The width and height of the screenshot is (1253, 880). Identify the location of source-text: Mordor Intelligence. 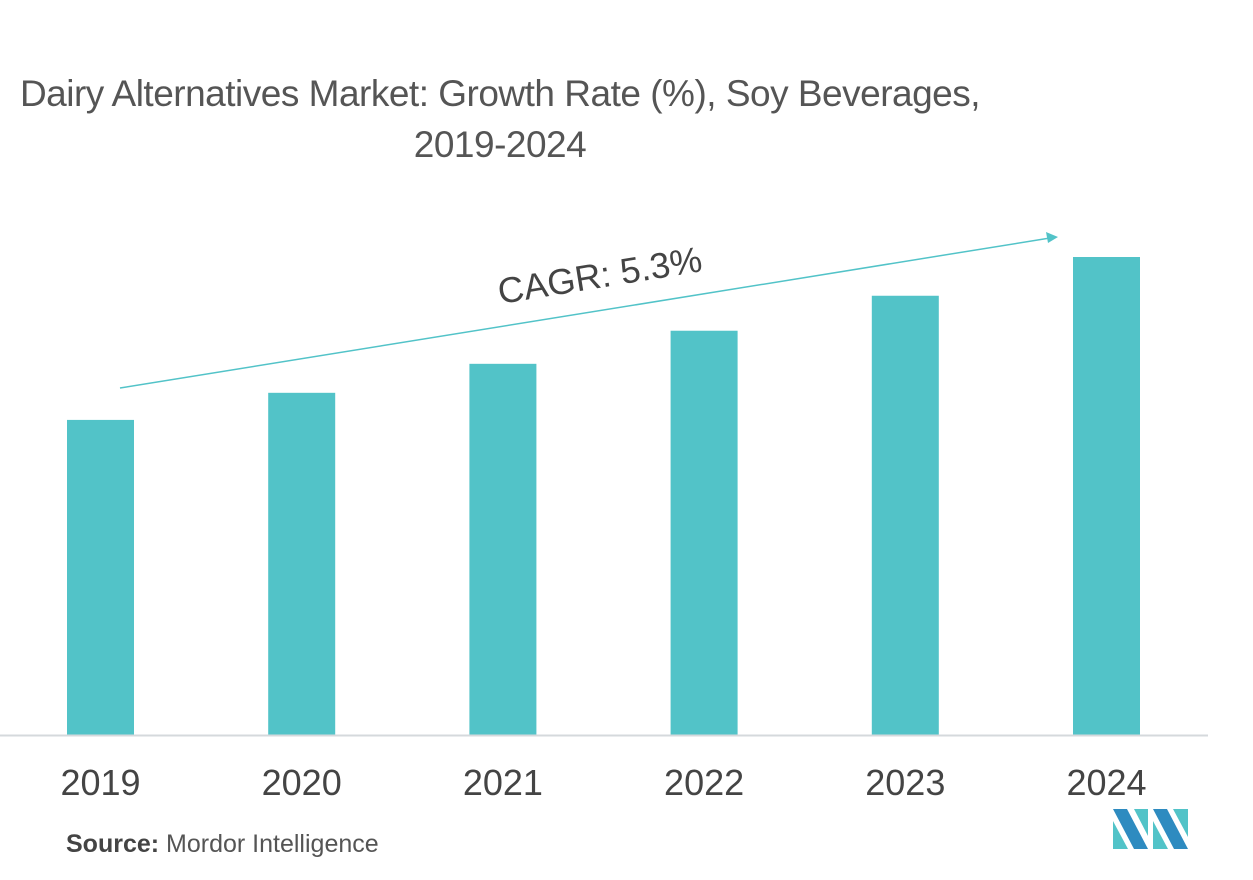
(272, 844).